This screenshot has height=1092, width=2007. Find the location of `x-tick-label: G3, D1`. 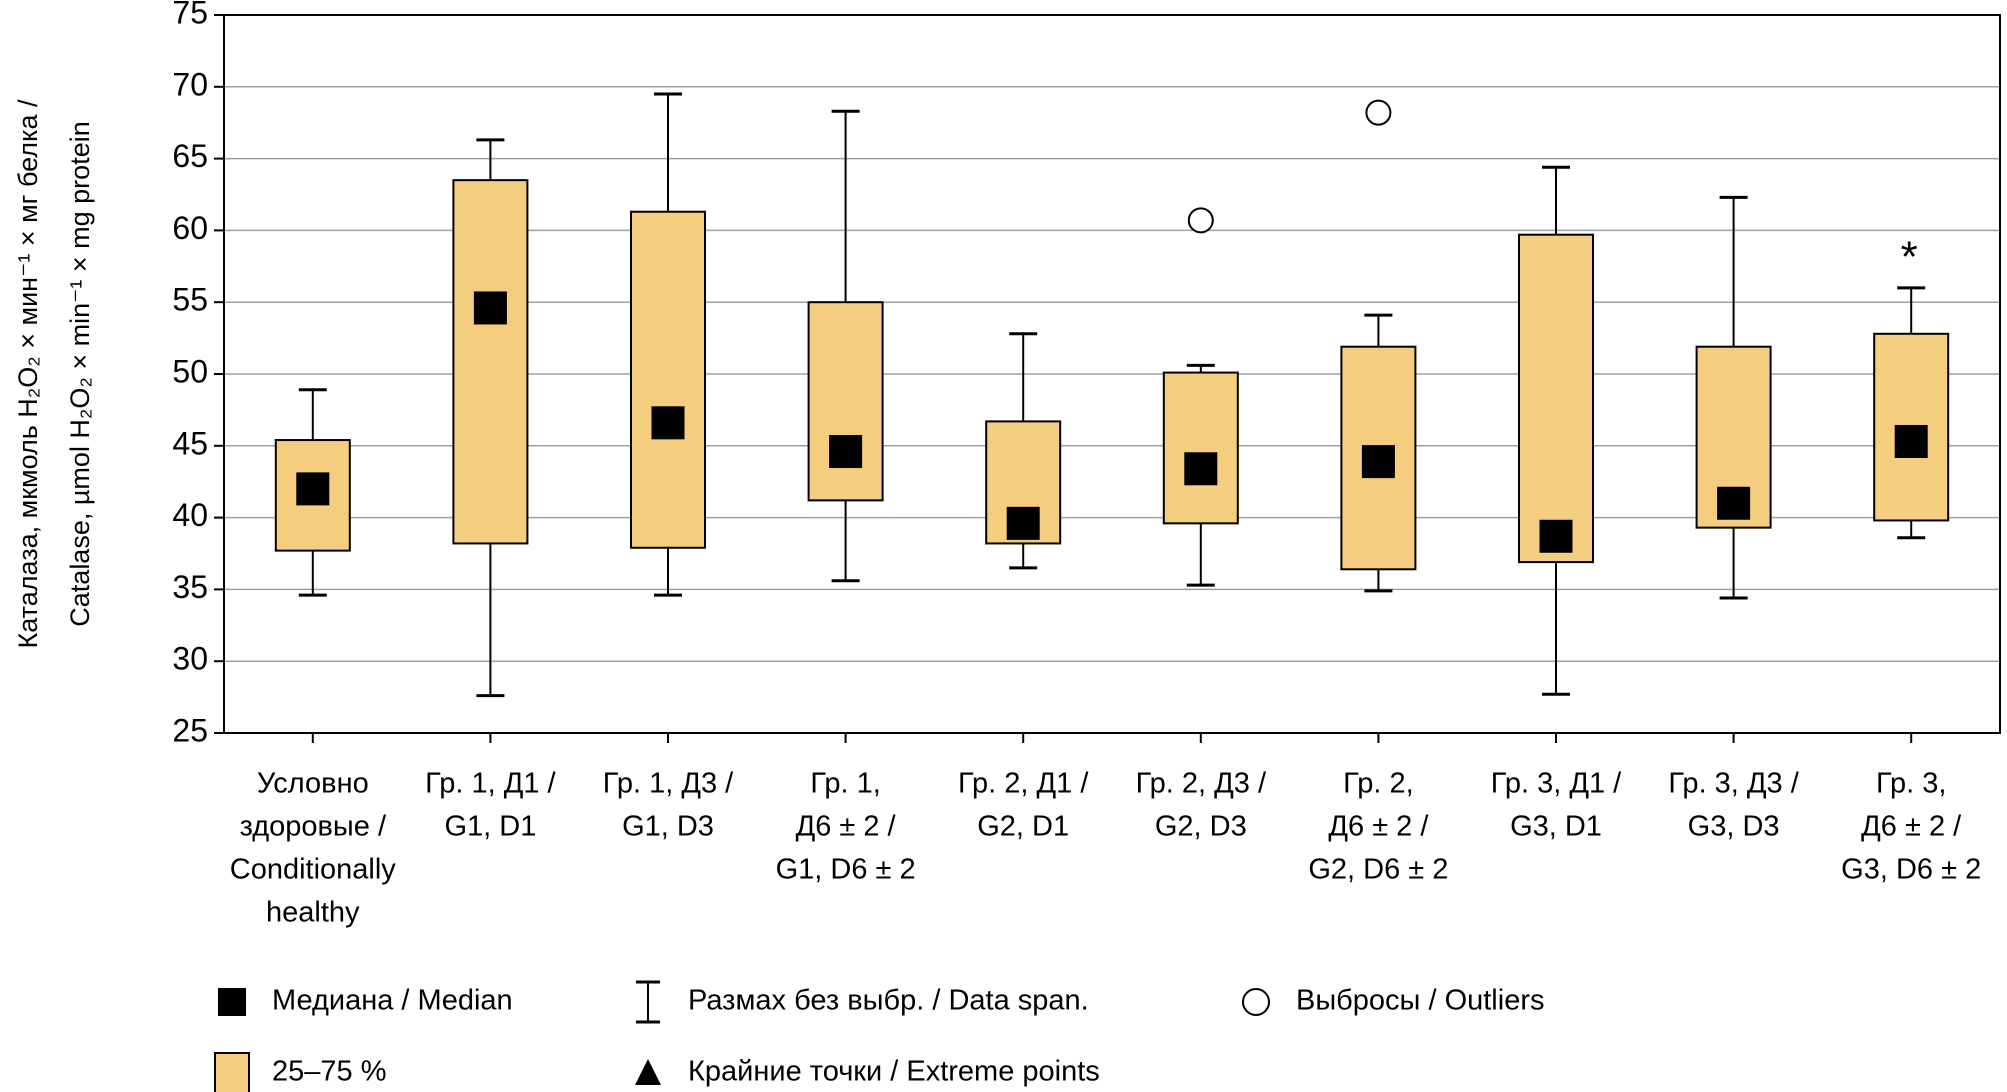

x-tick-label: G3, D1 is located at coordinates (1556, 827).